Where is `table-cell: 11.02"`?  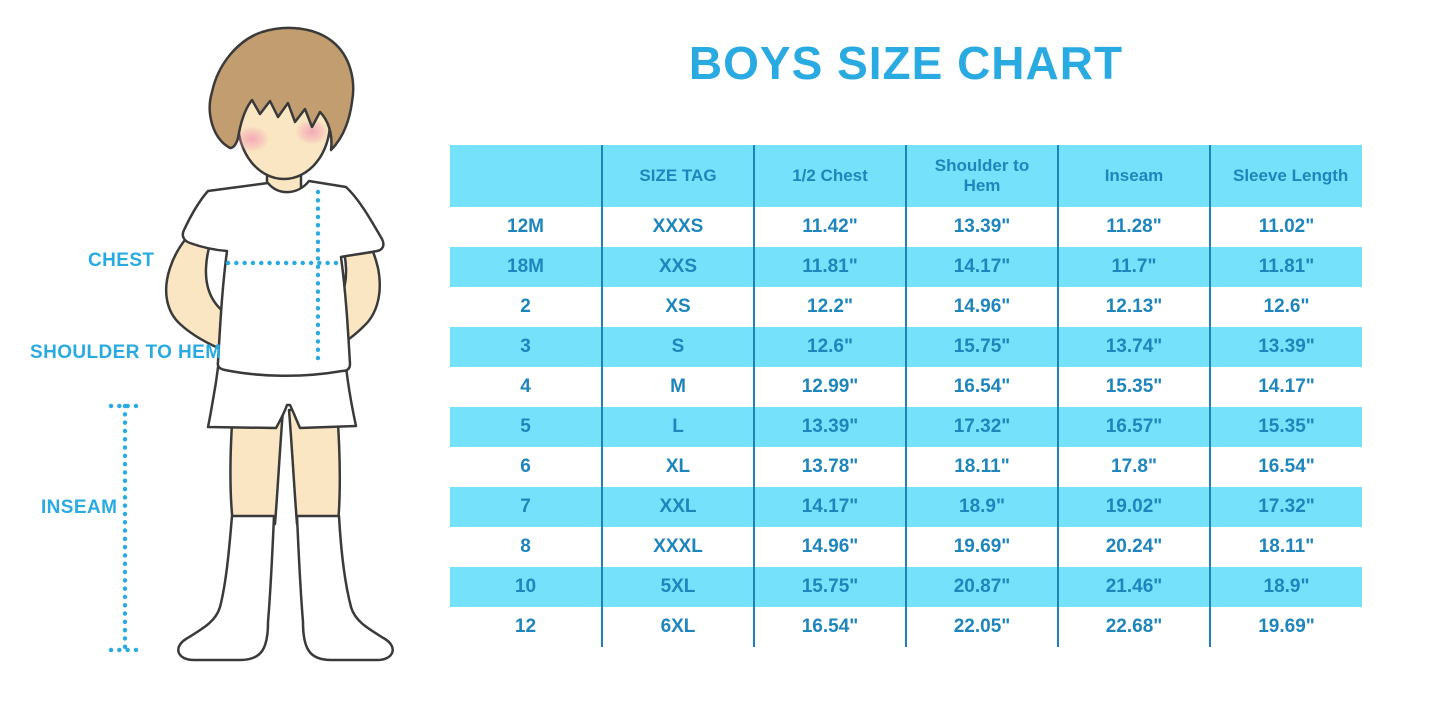 table-cell: 11.02" is located at coordinates (1286, 226).